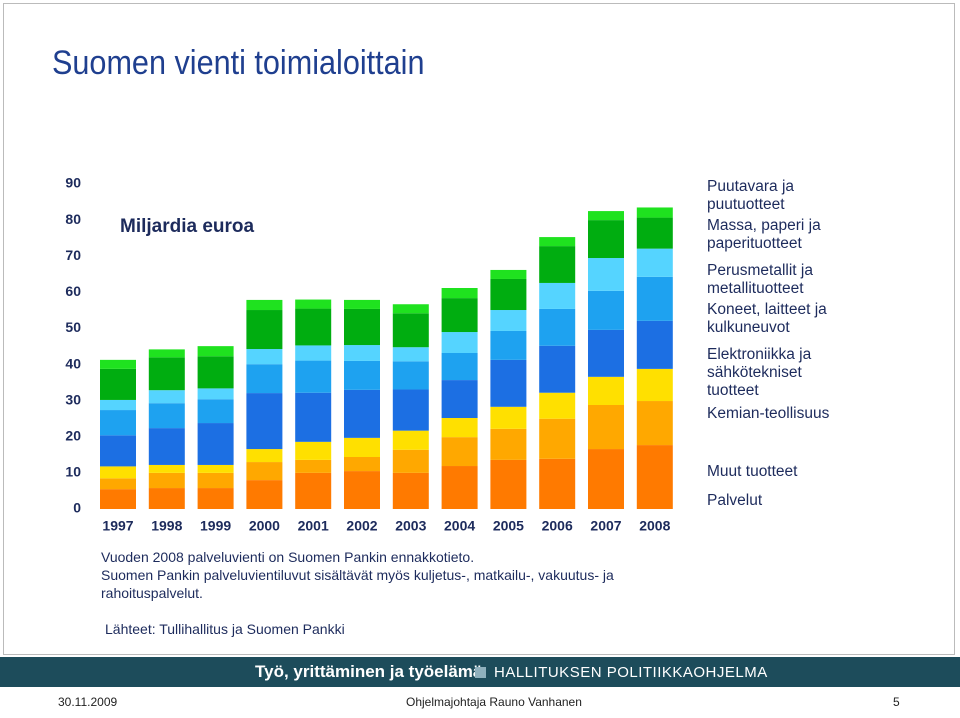  Describe the element at coordinates (264, 526) in the screenshot. I see `x-tick-label: 2000` at that location.